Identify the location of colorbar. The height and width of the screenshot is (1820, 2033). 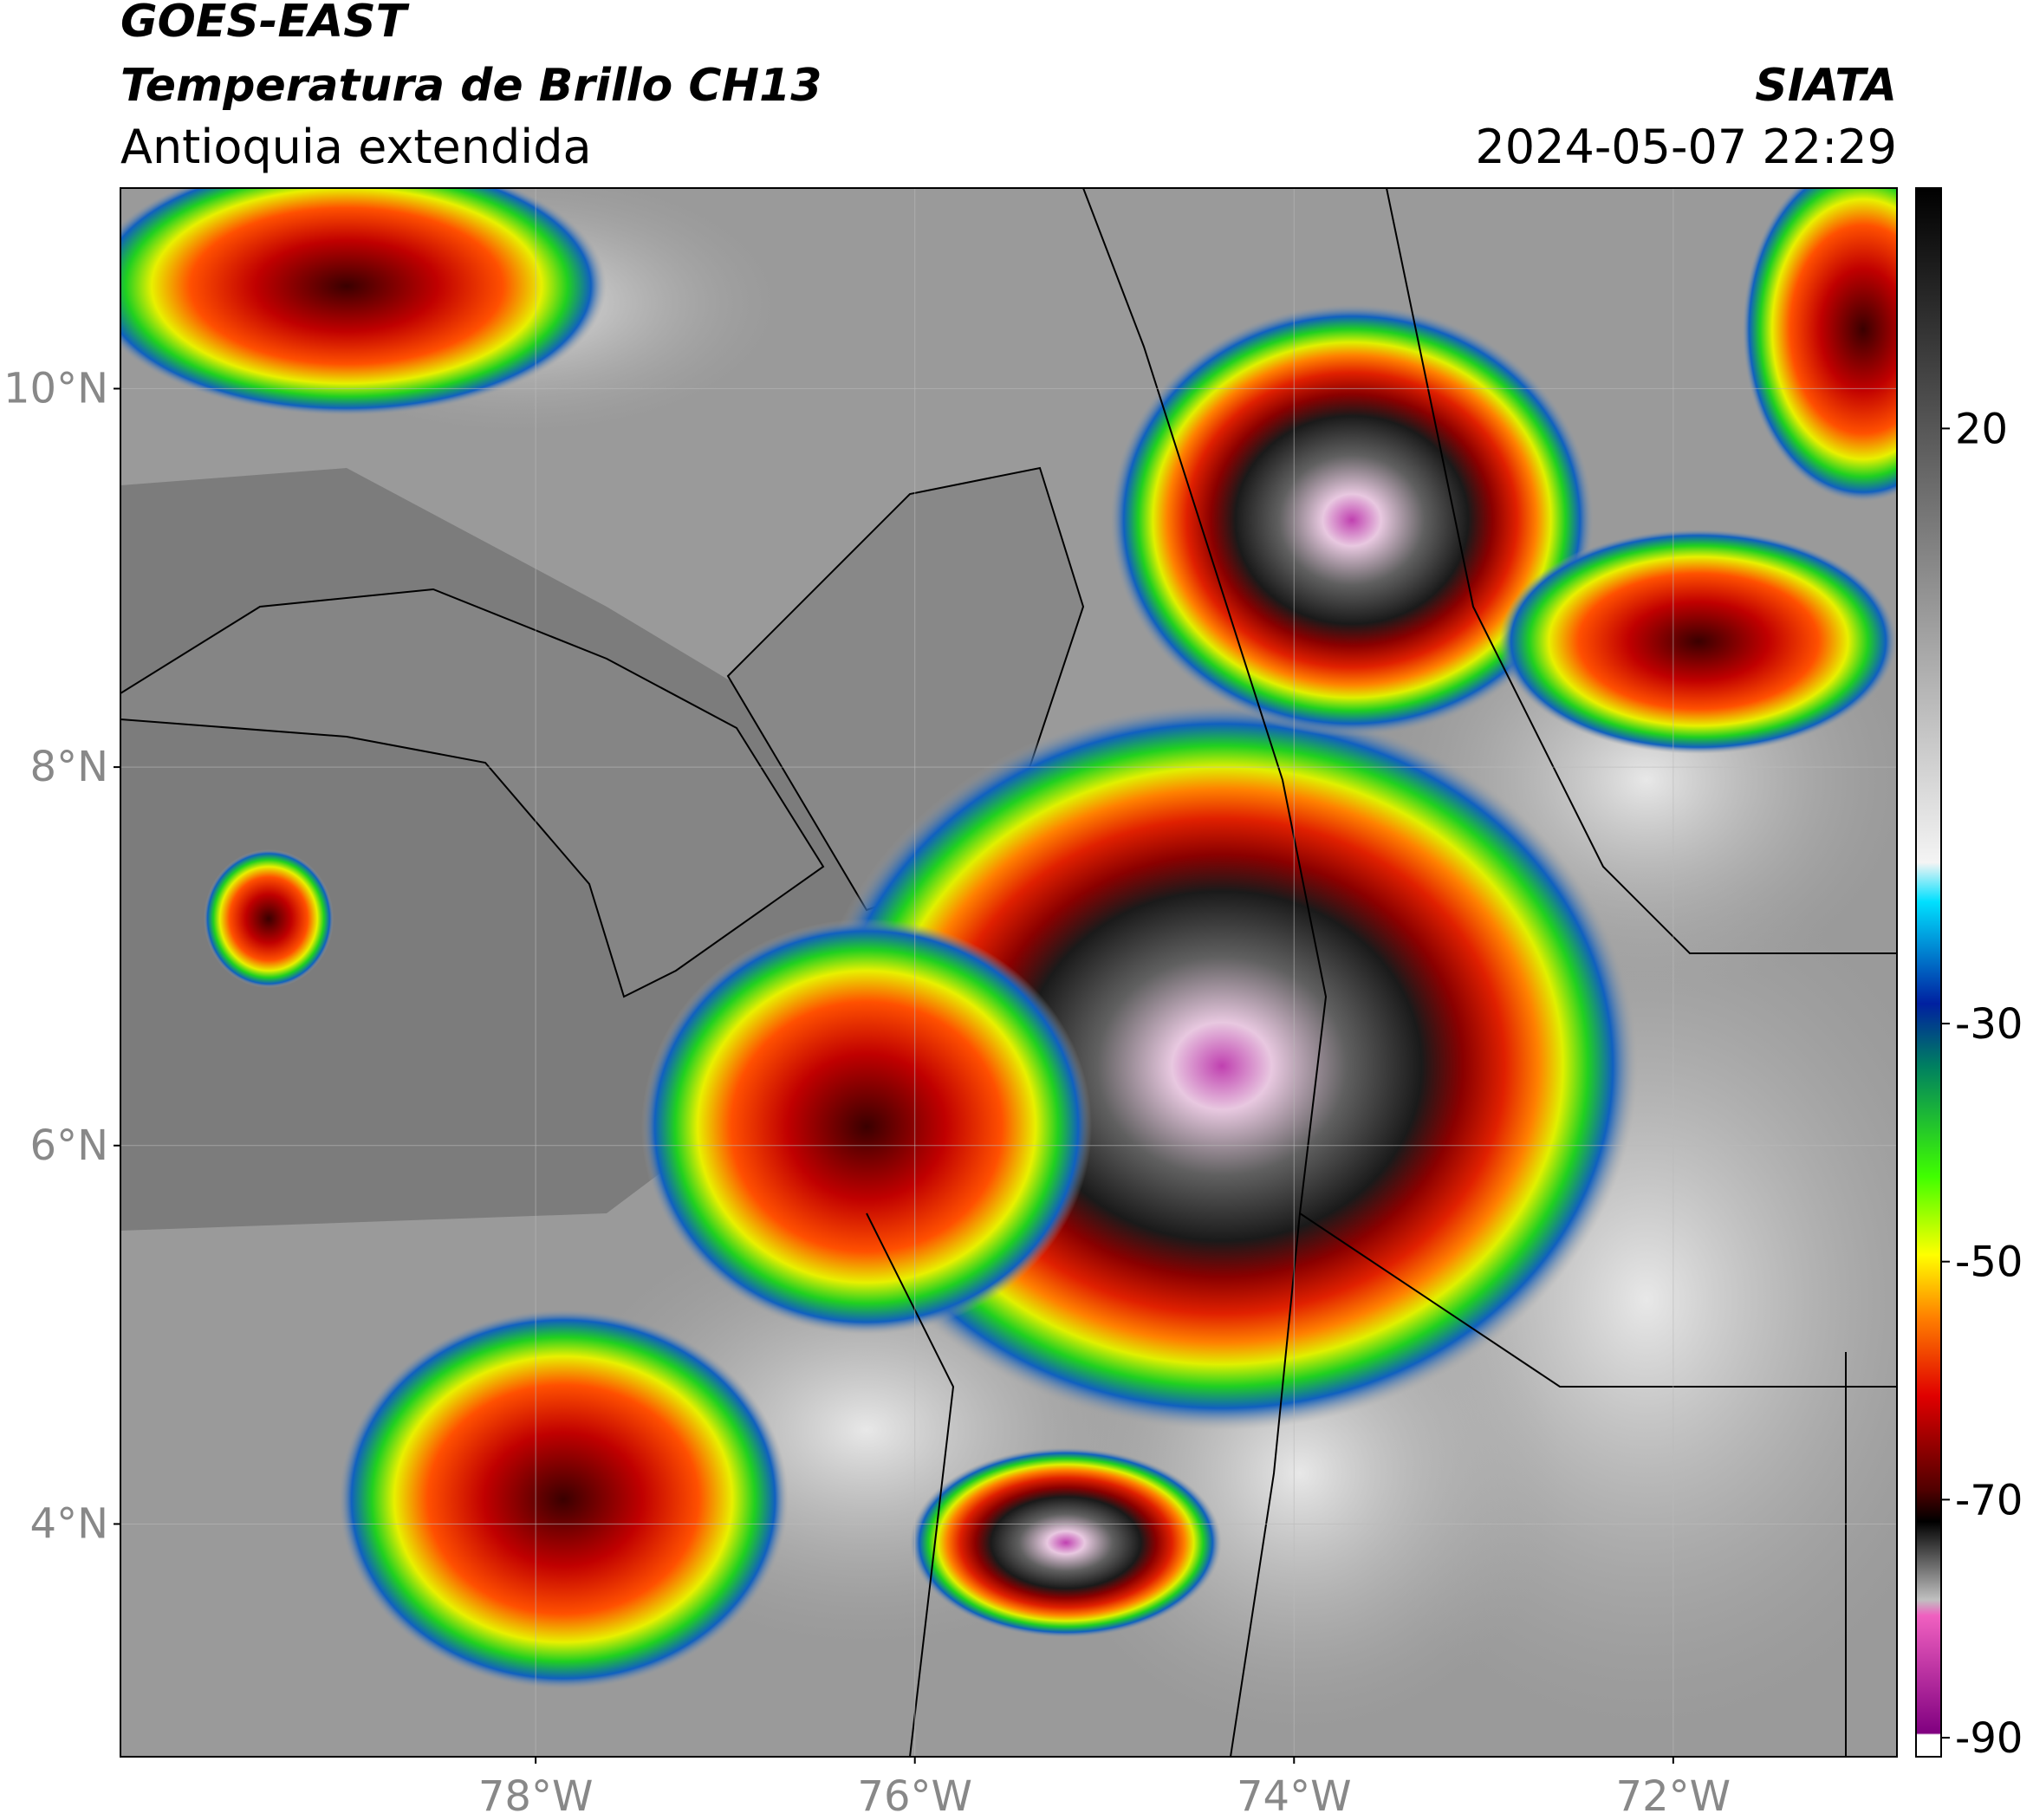
(1928, 972).